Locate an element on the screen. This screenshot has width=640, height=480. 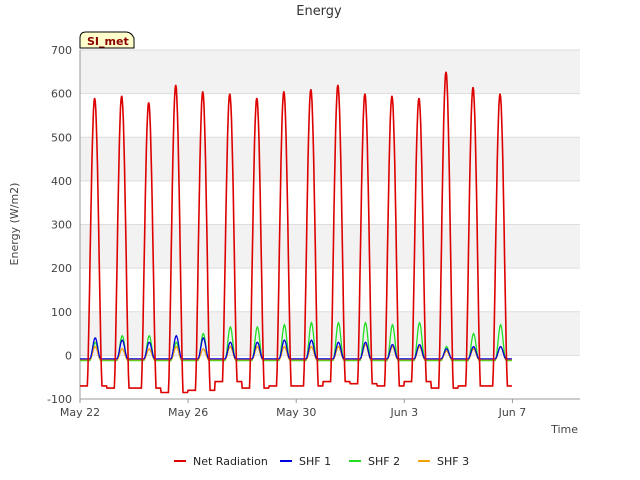
chart-title: Energy is located at coordinates (319, 11).